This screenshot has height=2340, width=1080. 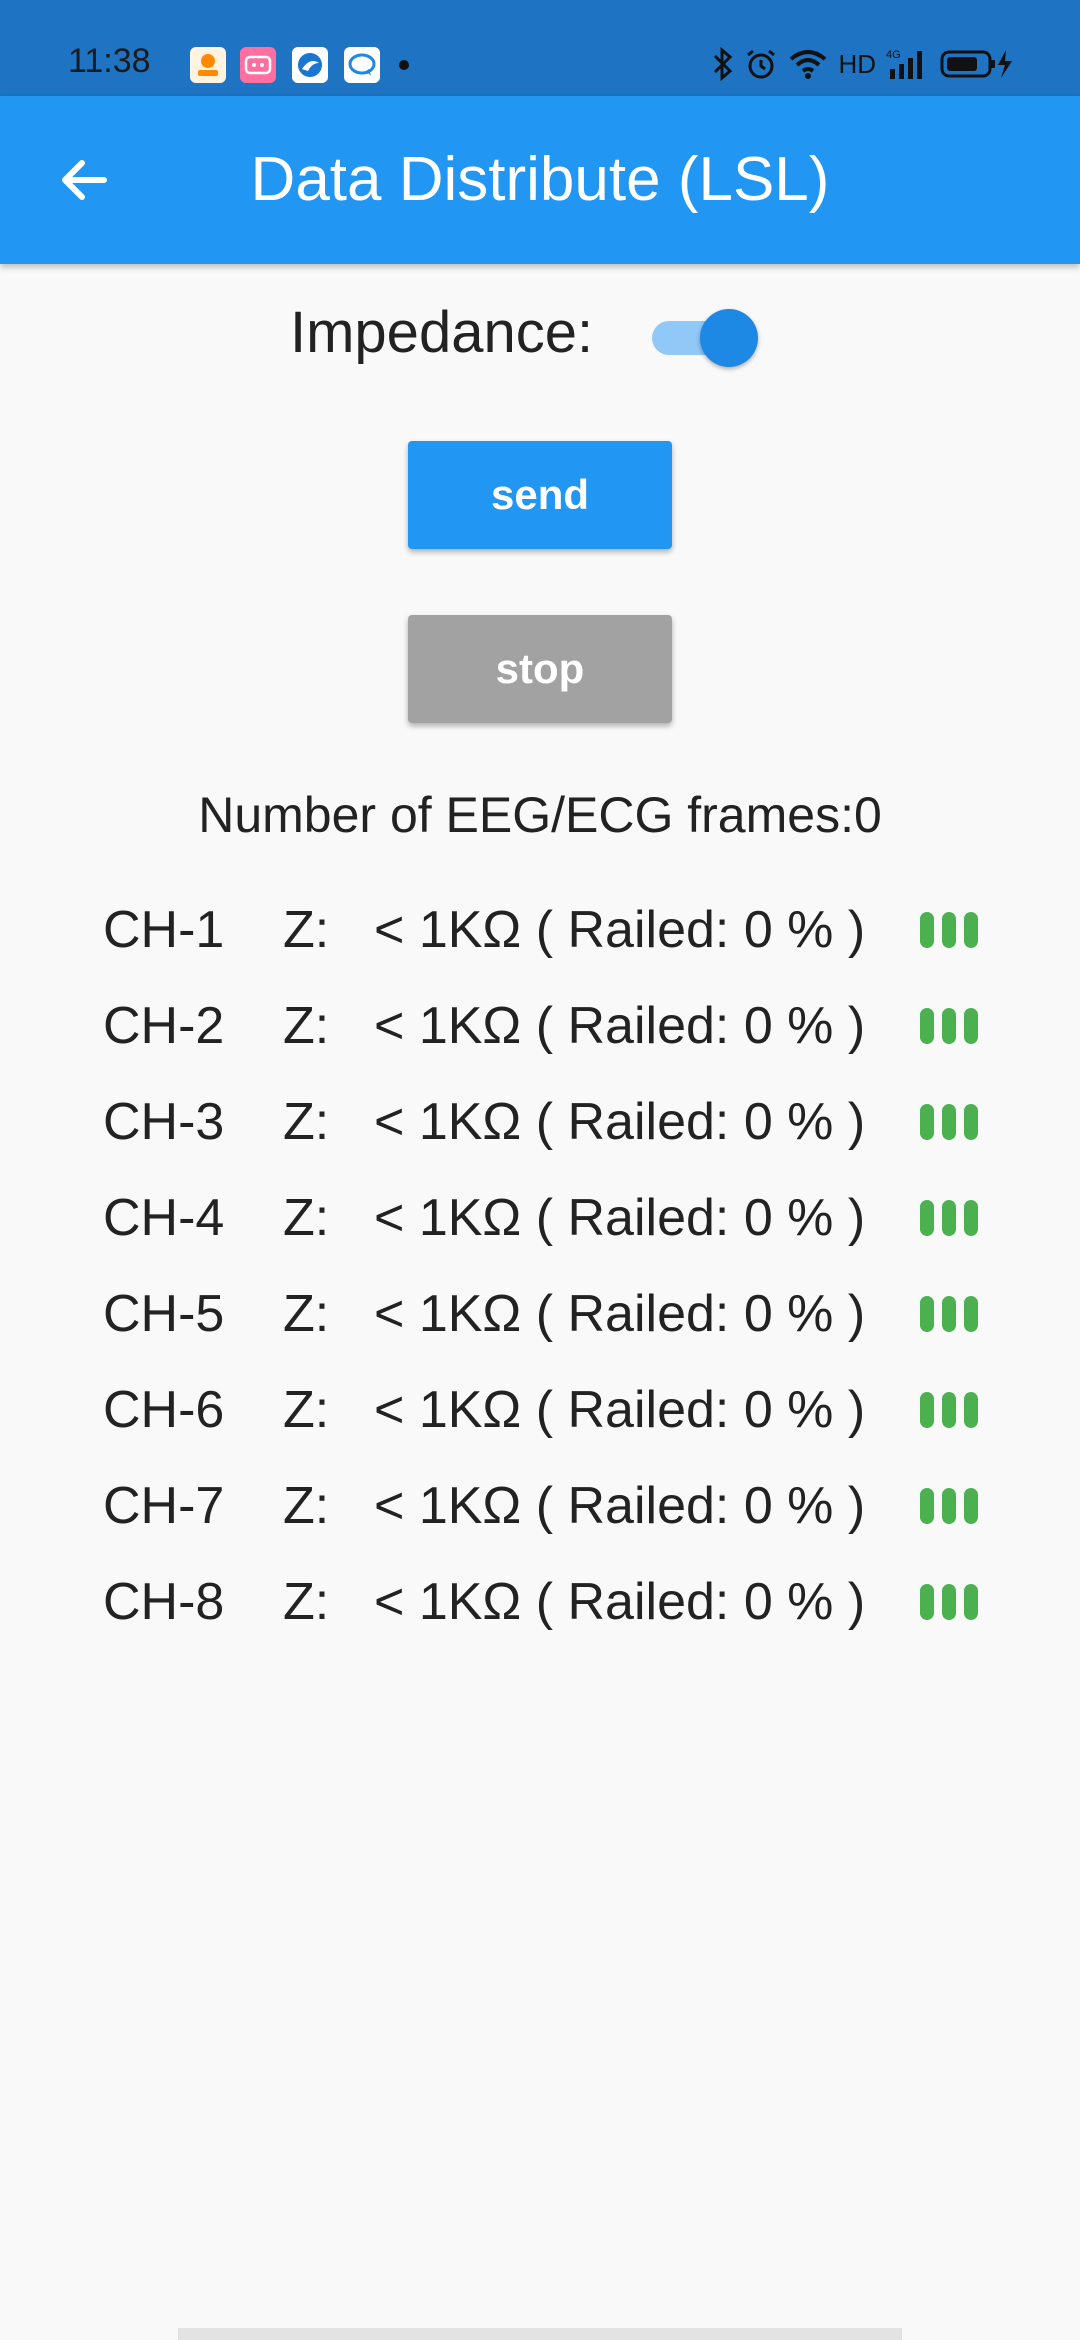 I want to click on impedance-row: Impedance:, so click(x=540, y=335).